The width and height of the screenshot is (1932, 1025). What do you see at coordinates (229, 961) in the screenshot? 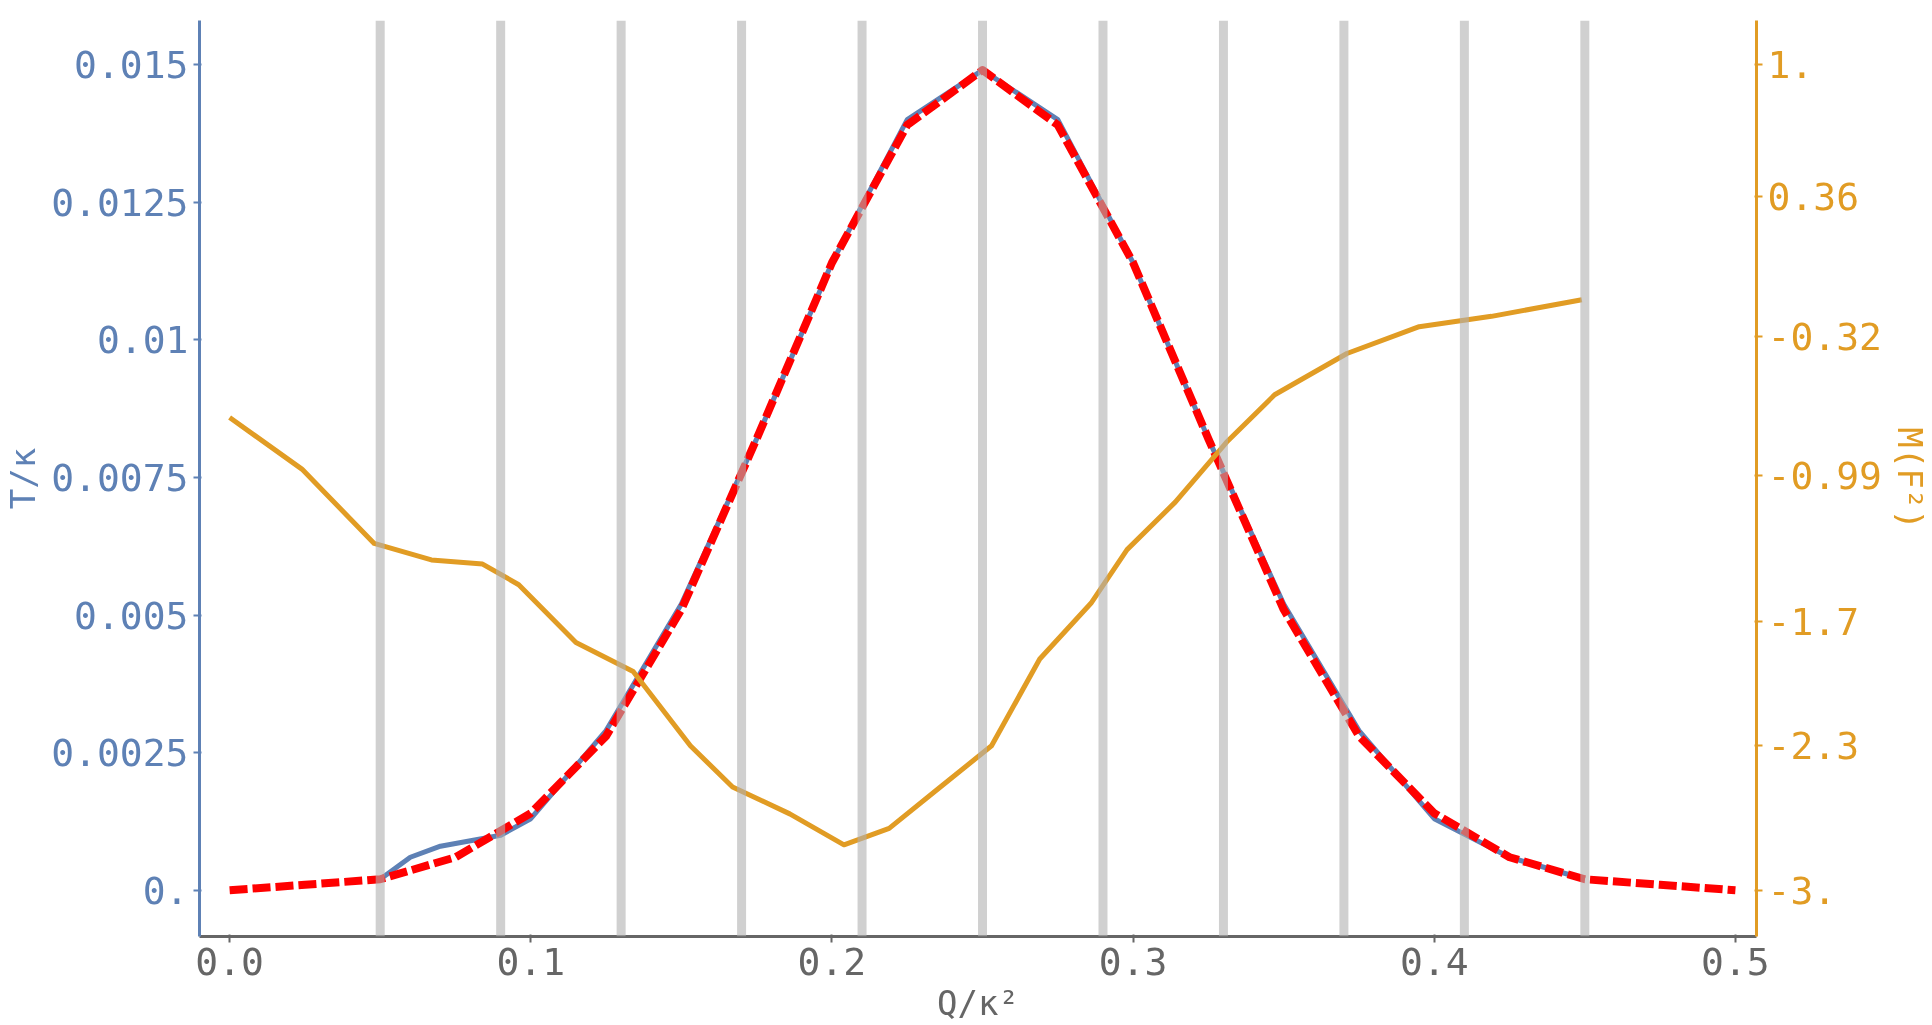
I see `x-tick-label: 0.0` at bounding box center [229, 961].